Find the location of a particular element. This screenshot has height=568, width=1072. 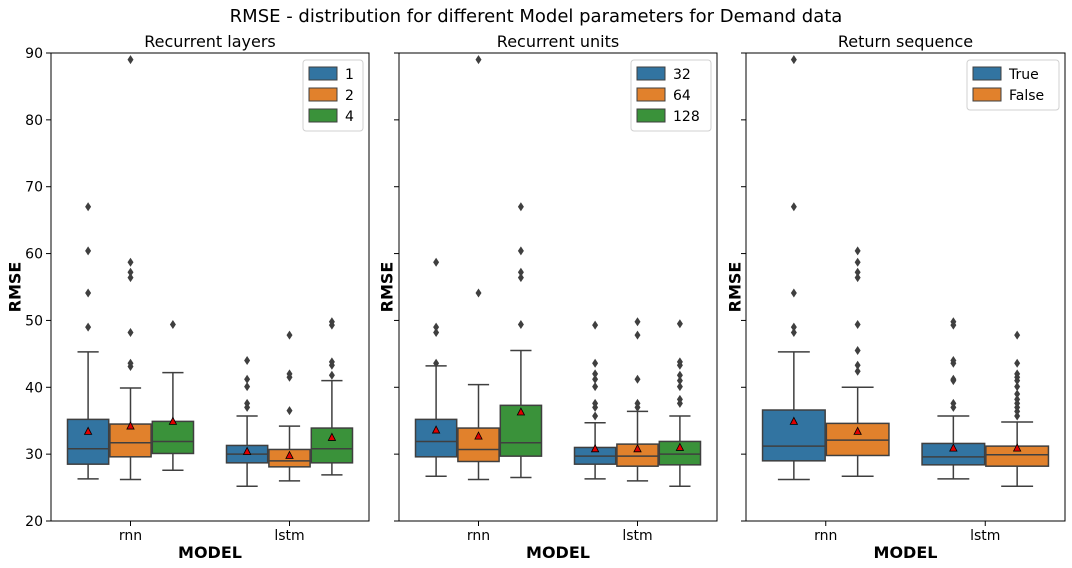

legend-label: 32 is located at coordinates (682, 75).